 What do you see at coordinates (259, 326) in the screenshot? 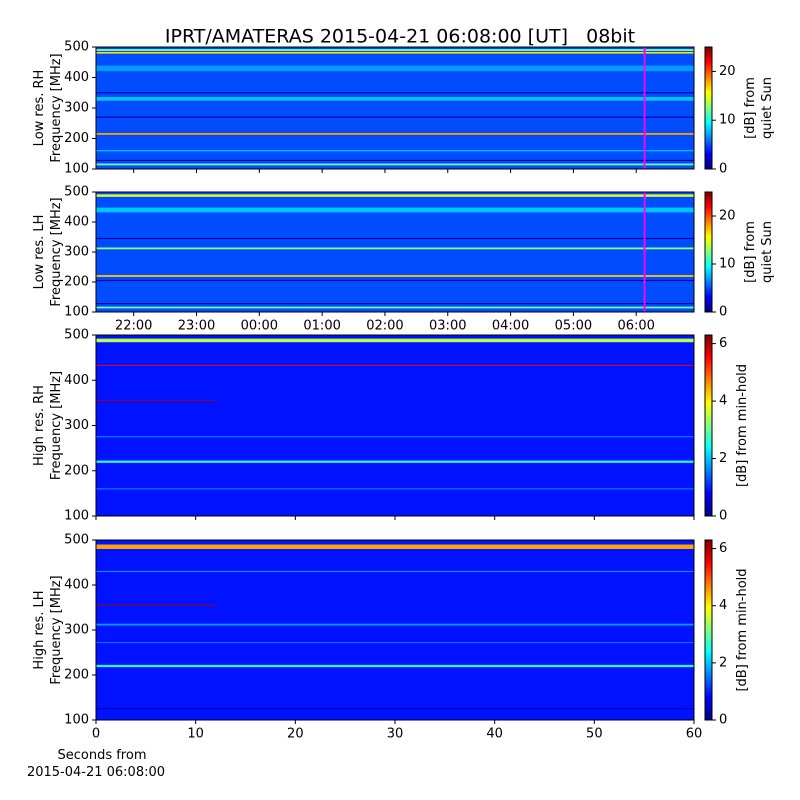
I see `x-tick-label: 00:00` at bounding box center [259, 326].